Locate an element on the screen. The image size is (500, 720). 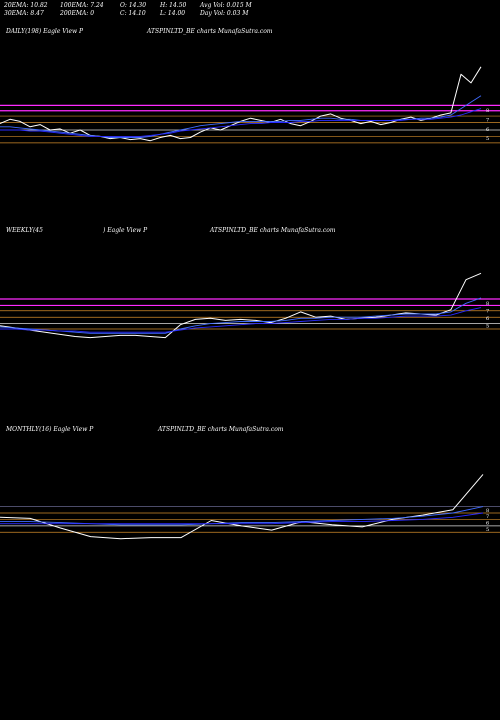
monthly-ema-slow-line is located at coordinates (242, 518).